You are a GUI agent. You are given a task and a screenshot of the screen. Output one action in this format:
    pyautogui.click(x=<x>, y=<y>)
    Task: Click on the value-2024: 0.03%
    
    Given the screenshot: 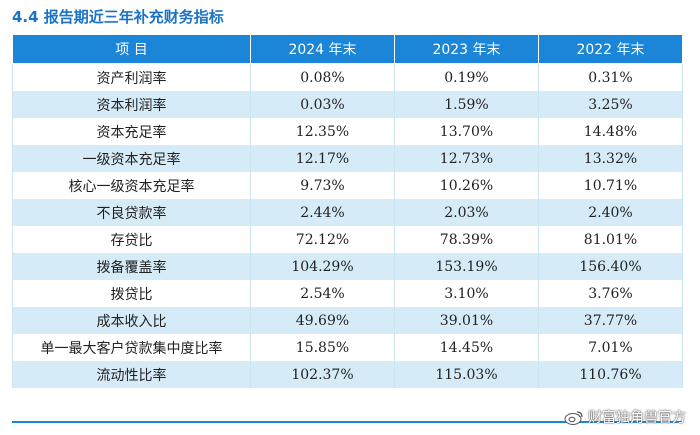 What is the action you would take?
    pyautogui.click(x=322, y=104)
    